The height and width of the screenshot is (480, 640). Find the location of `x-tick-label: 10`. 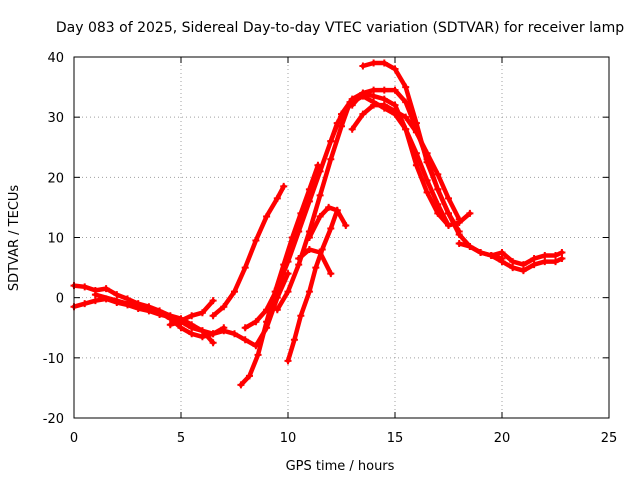

x-tick-label: 10 is located at coordinates (288, 438).